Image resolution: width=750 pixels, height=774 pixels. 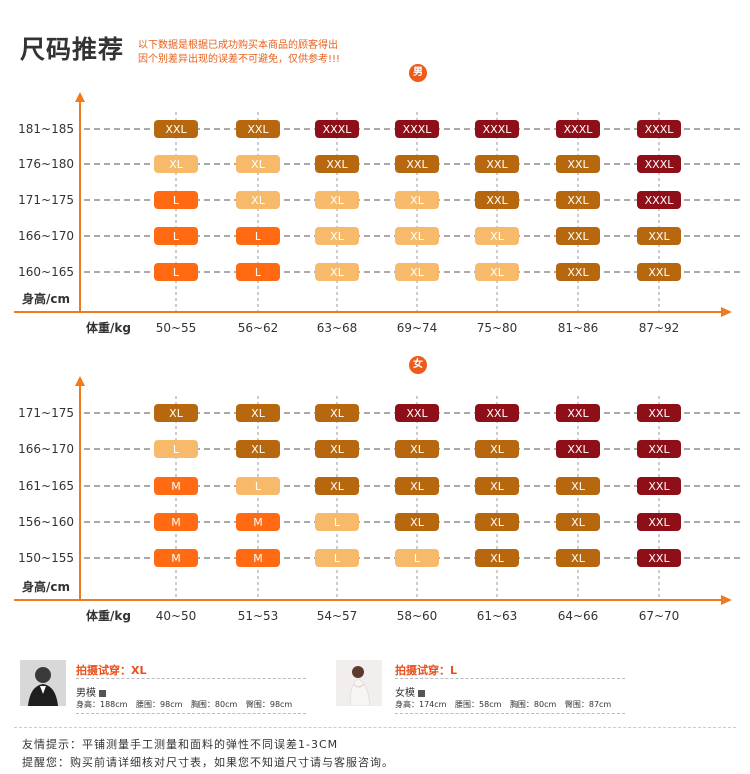 What do you see at coordinates (46, 586) in the screenshot?
I see `female-y-axis-label: 身高/cm` at bounding box center [46, 586].